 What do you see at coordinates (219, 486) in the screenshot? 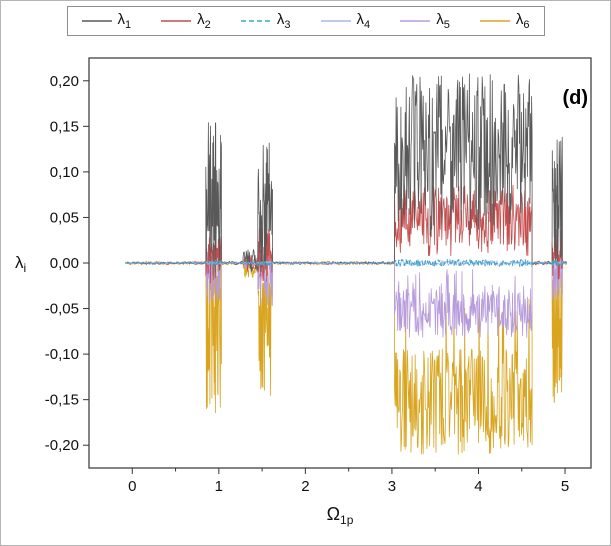
I see `x-tick-label: 1` at bounding box center [219, 486].